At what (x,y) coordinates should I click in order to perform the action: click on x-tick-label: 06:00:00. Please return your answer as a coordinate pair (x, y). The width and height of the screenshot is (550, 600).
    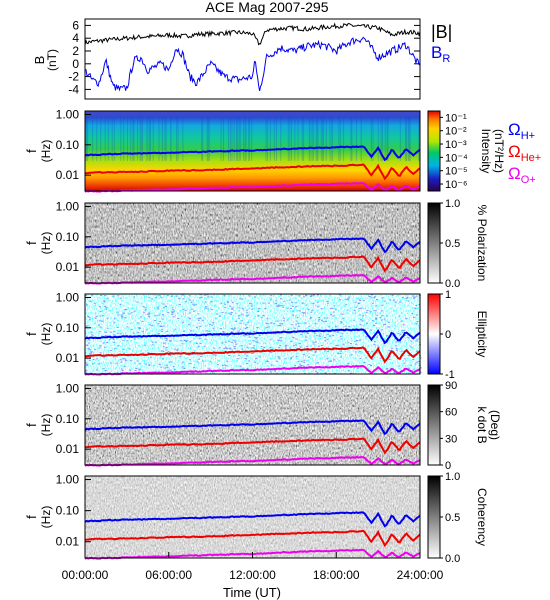
    Looking at the image, I should click on (168, 575).